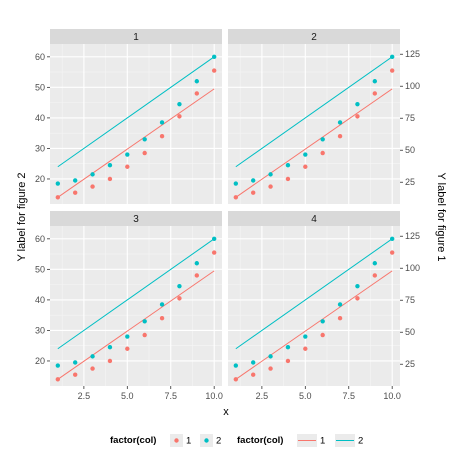 This screenshot has width=474, height=474. What do you see at coordinates (412, 268) in the screenshot?
I see `right-tick-label: 100` at bounding box center [412, 268].